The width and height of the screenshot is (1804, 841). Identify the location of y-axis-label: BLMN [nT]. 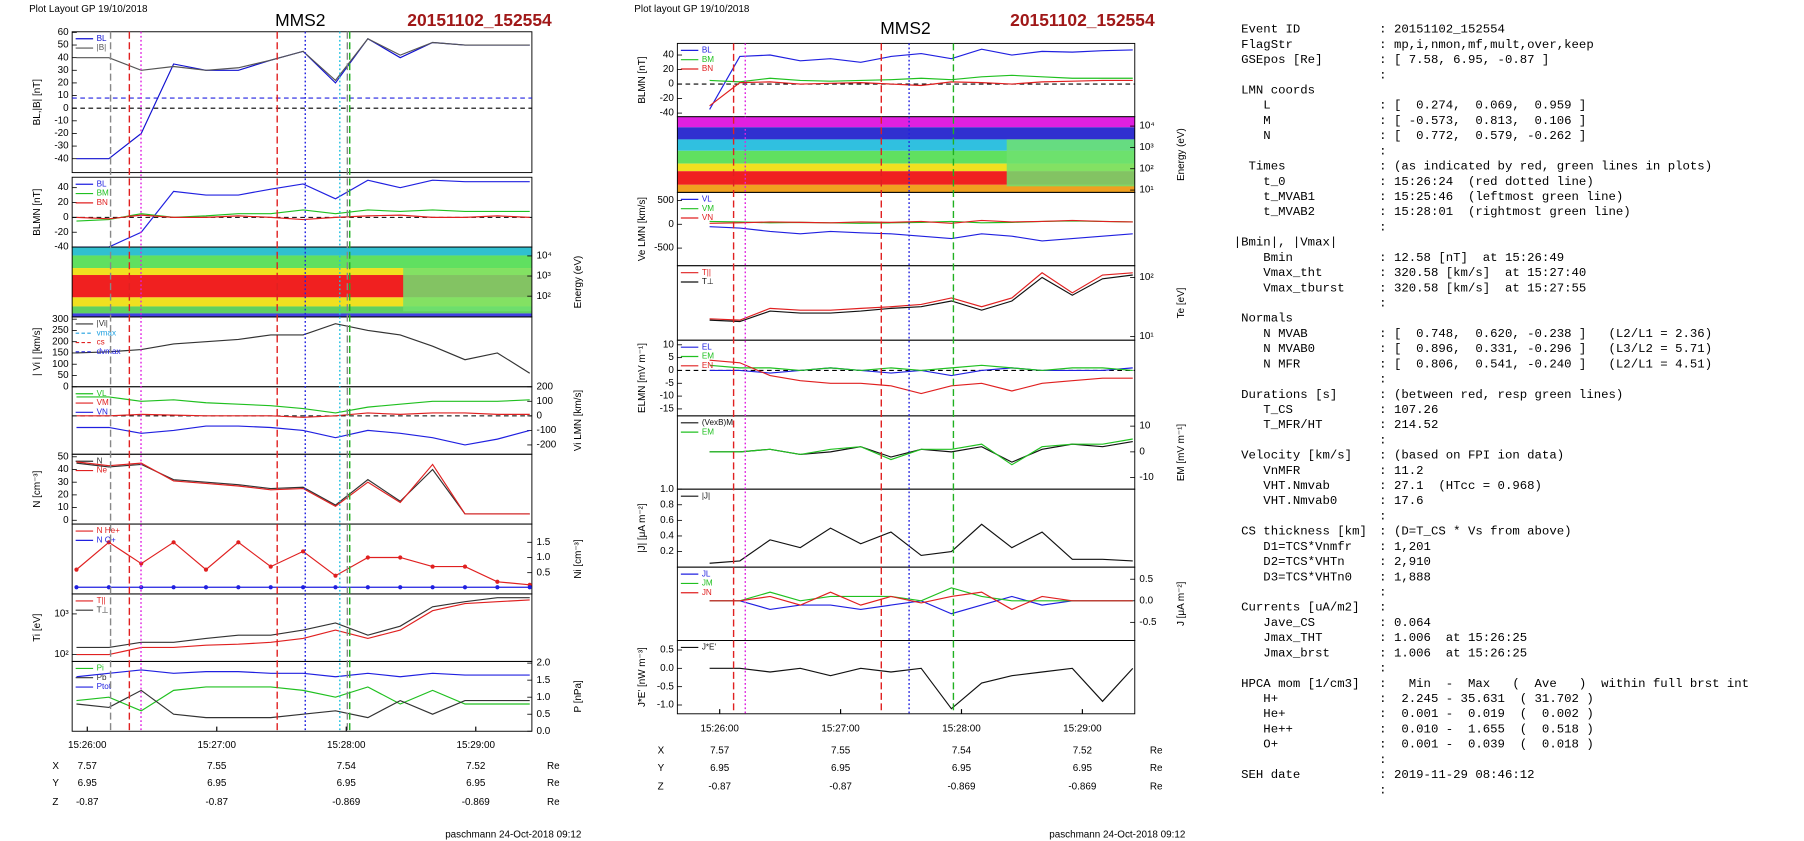
(37, 211).